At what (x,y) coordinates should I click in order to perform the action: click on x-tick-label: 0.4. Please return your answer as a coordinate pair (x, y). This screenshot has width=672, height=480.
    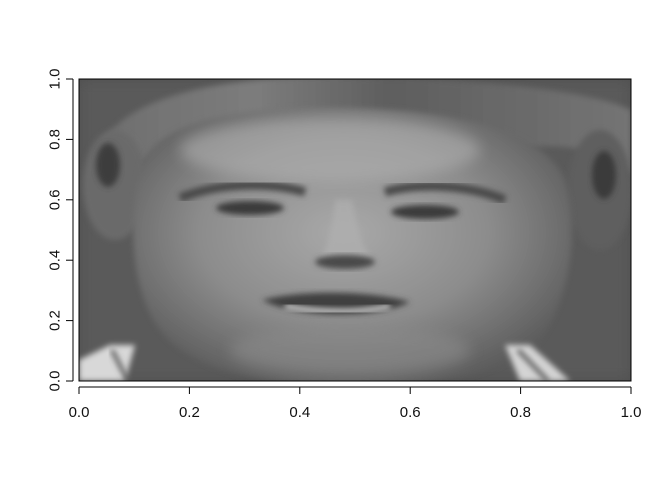
    Looking at the image, I should click on (299, 412).